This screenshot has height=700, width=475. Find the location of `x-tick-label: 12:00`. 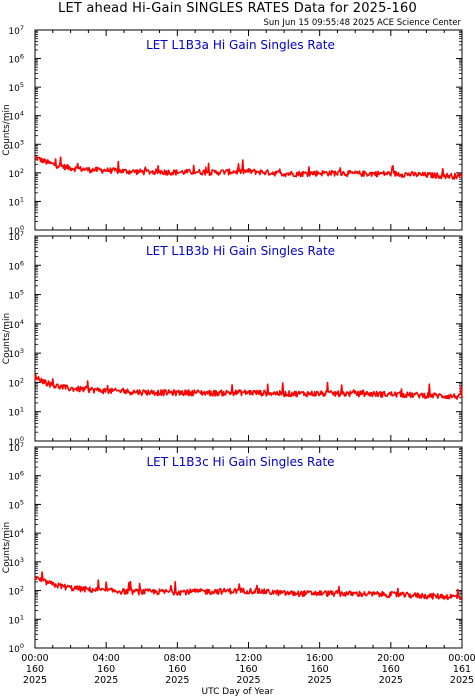

x-tick-label: 12:00 is located at coordinates (248, 658).